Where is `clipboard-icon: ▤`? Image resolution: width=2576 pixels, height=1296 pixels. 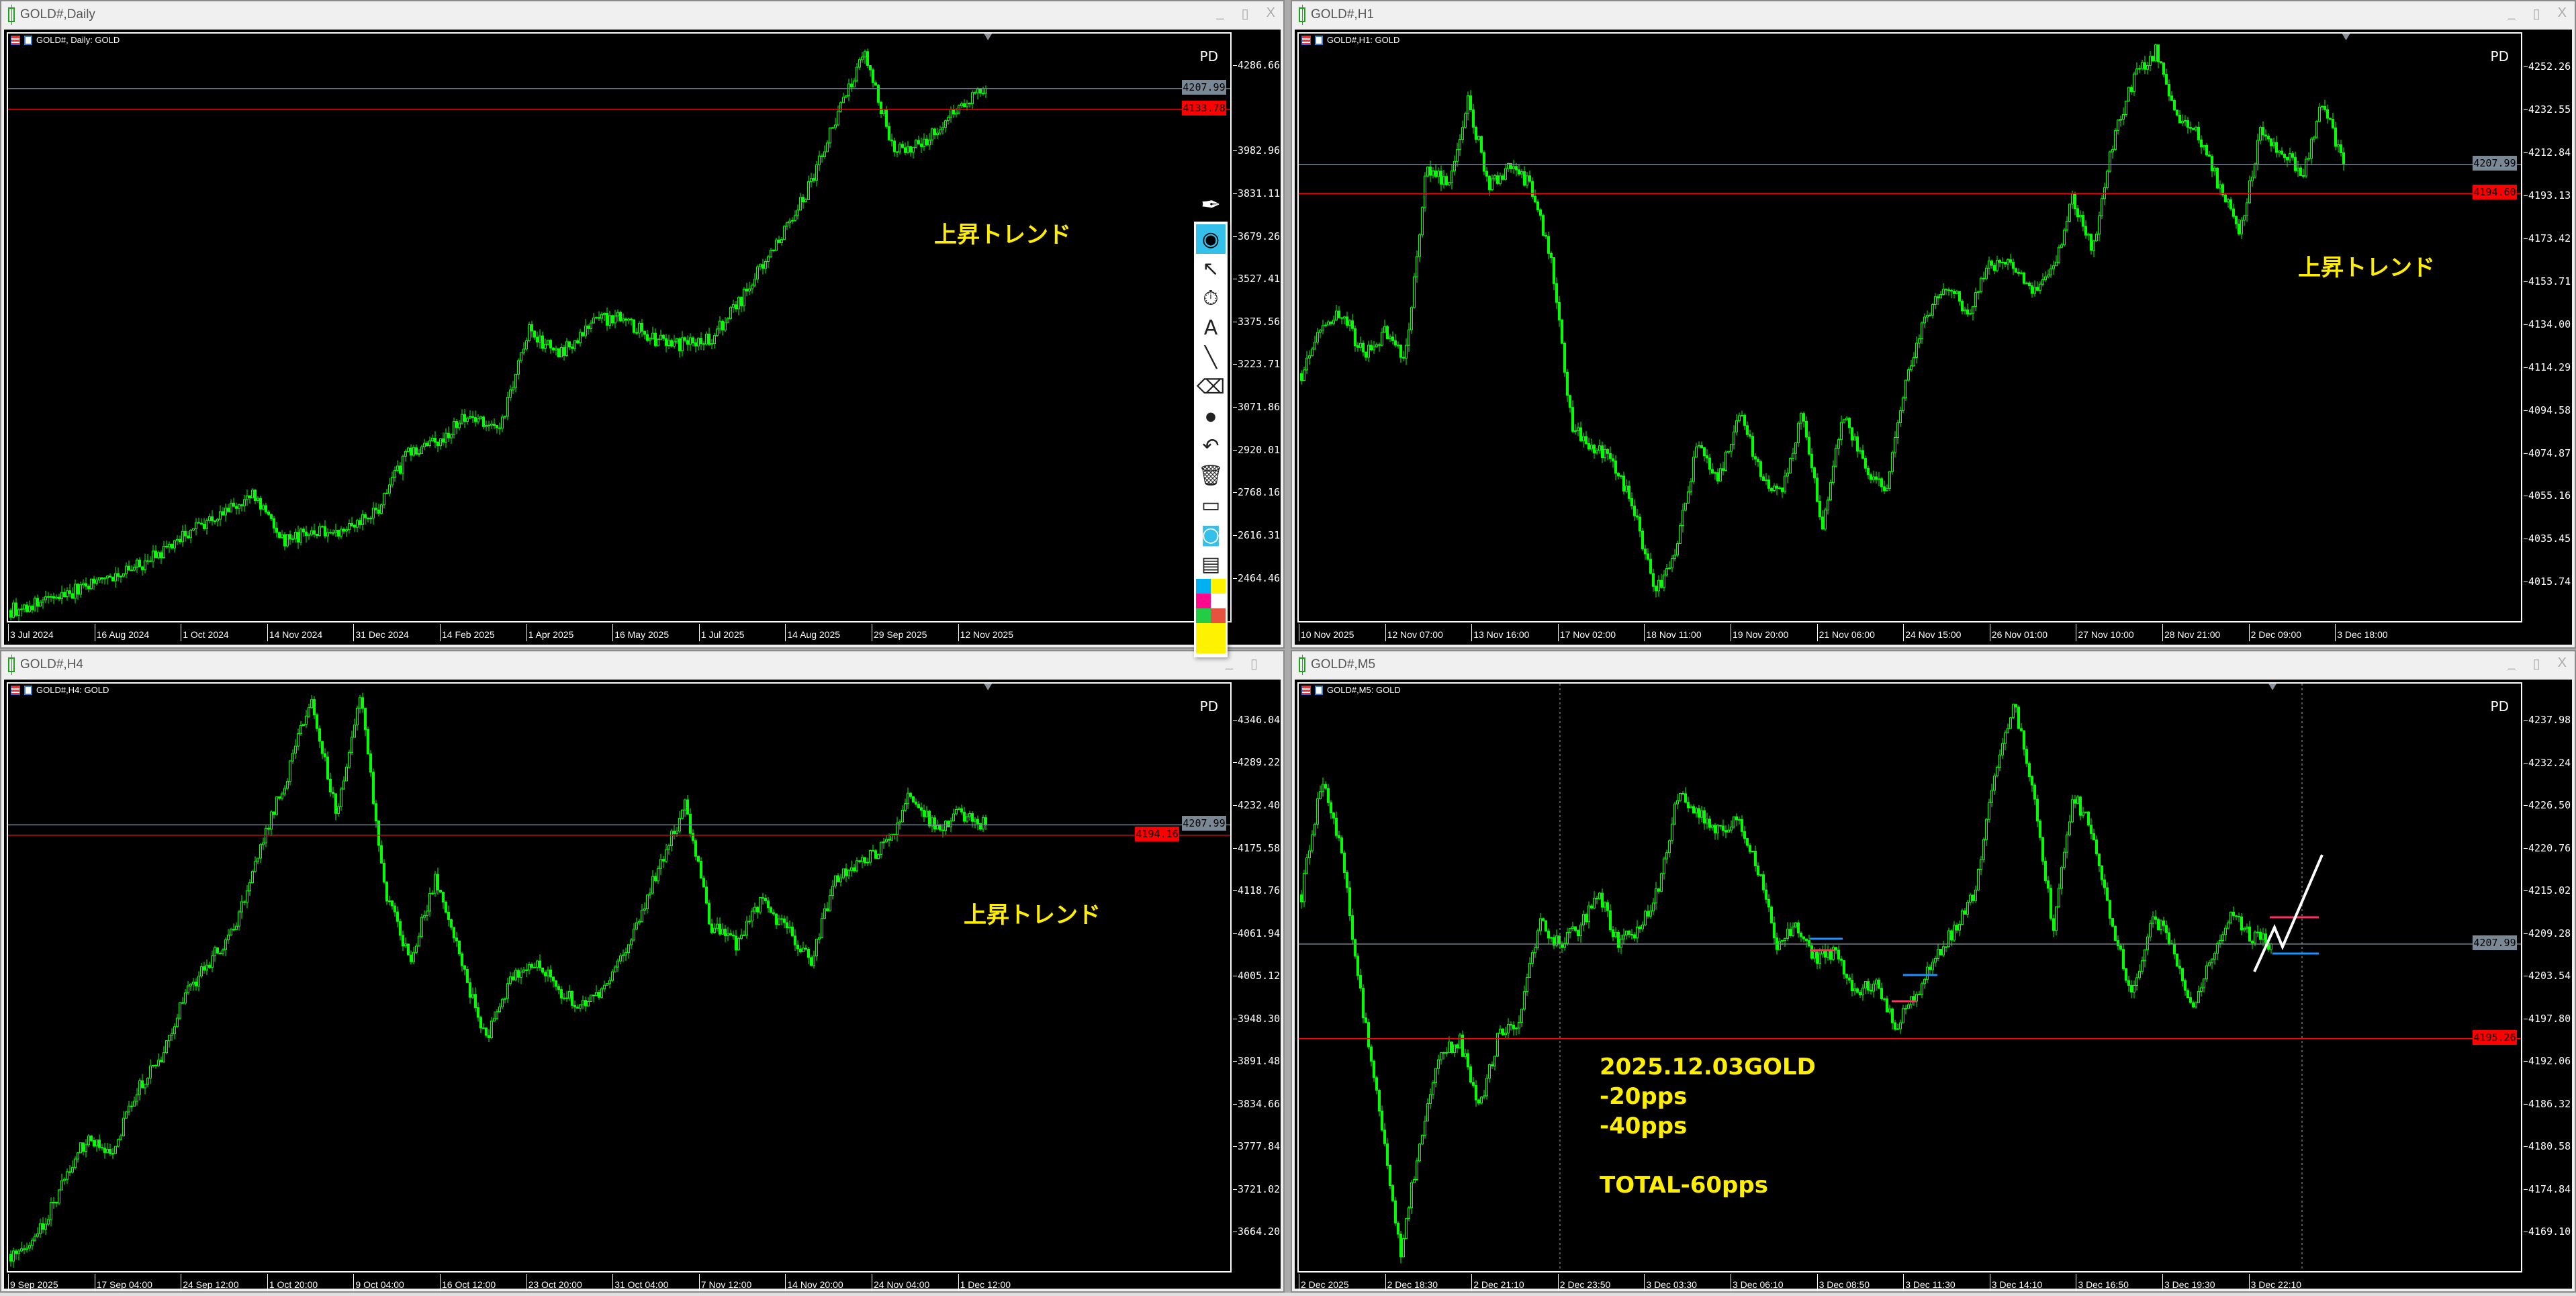 clipboard-icon: ▤ is located at coordinates (1211, 564).